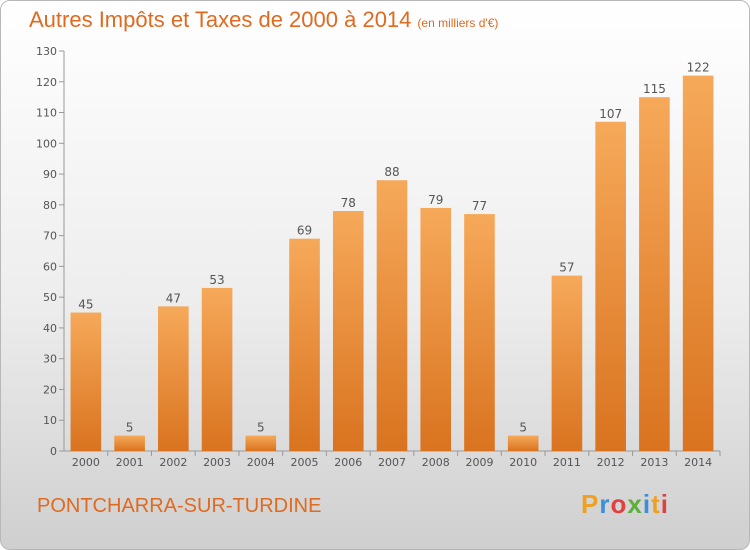 The image size is (750, 550). Describe the element at coordinates (173, 378) in the screenshot. I see `bar-2002` at that location.